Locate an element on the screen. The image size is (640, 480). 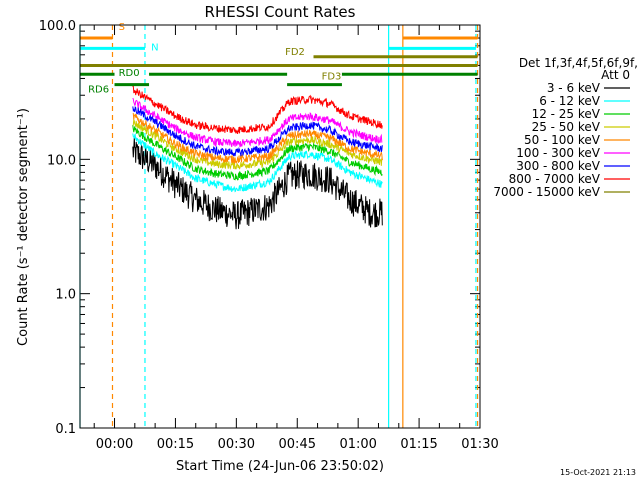
x-tick-label: 00:00 is located at coordinates (114, 444).